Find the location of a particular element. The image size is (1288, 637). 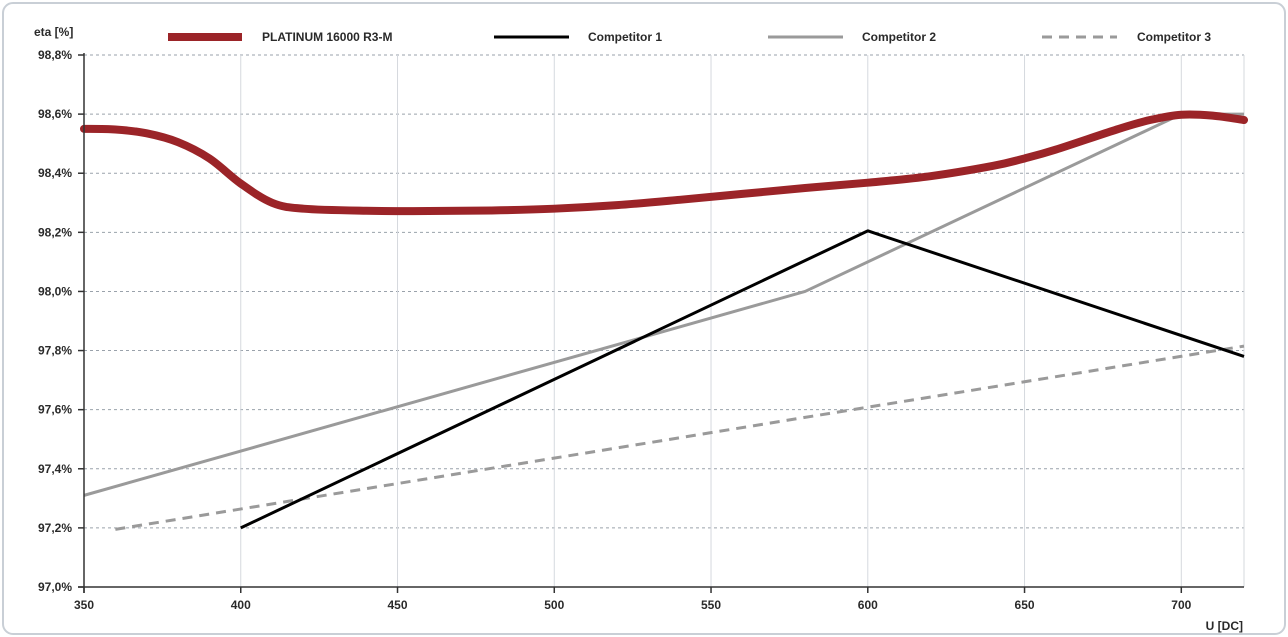

y-tick-label: 97,0% is located at coordinates (55, 587).